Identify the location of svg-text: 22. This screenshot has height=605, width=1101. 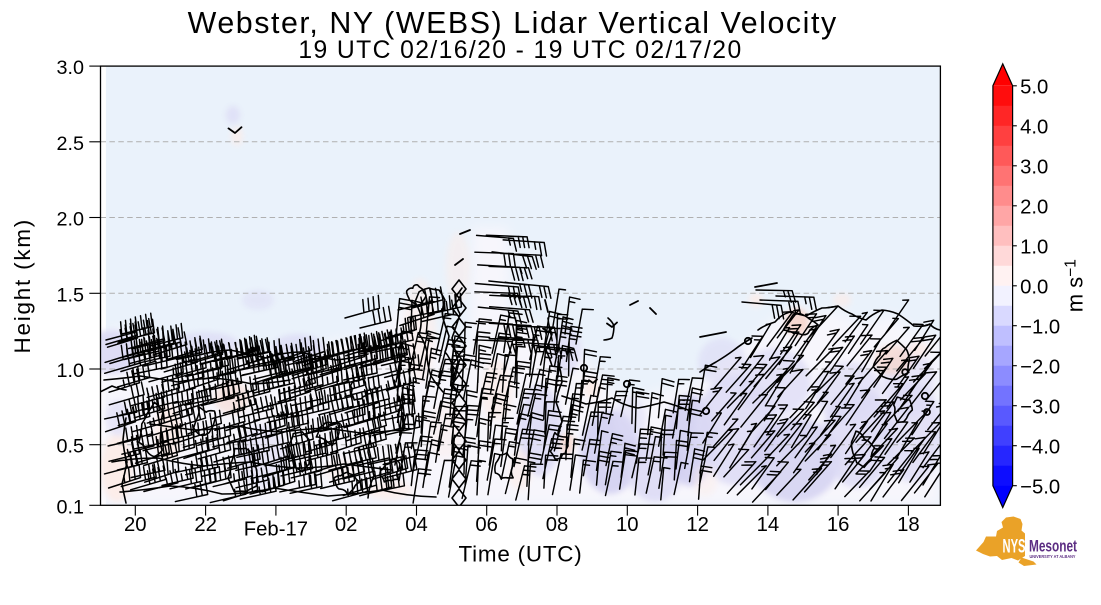
(205, 525).